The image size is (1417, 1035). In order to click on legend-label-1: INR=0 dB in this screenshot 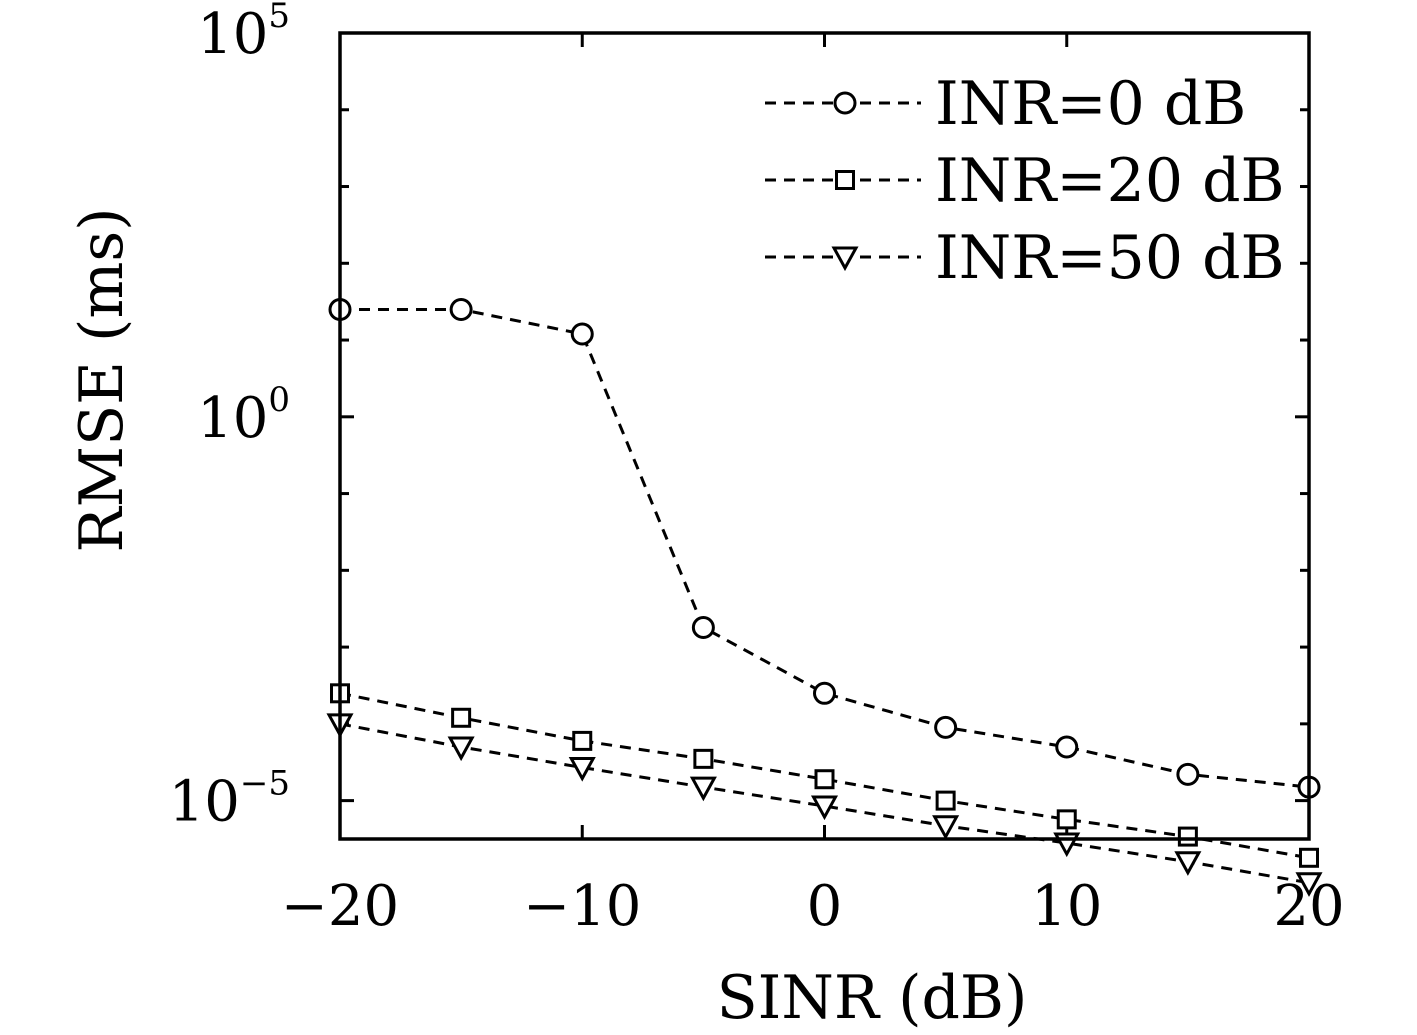, I will do `click(1090, 104)`.